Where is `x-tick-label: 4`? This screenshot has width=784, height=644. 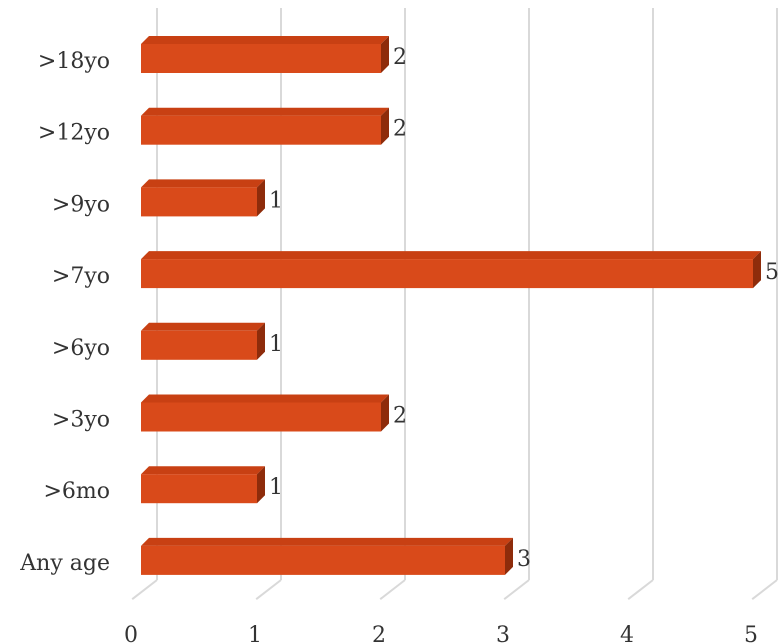 x-tick-label: 4 is located at coordinates (627, 633).